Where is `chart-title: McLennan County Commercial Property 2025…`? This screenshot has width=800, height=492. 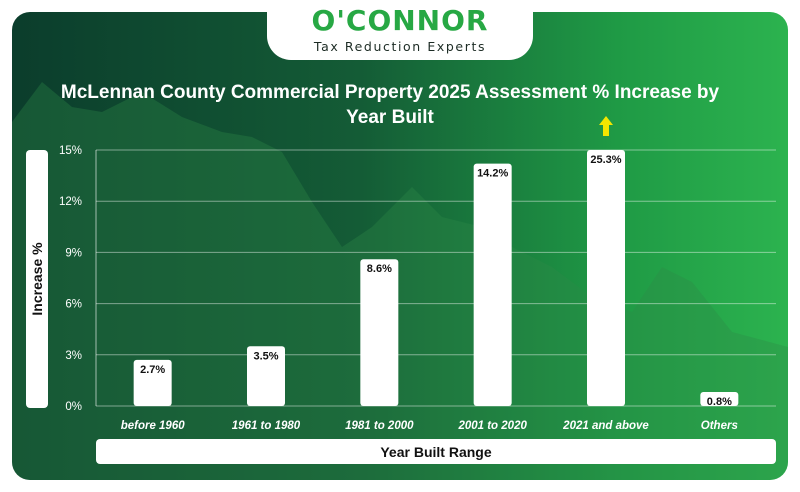 chart-title: McLennan County Commercial Property 2025… is located at coordinates (390, 105).